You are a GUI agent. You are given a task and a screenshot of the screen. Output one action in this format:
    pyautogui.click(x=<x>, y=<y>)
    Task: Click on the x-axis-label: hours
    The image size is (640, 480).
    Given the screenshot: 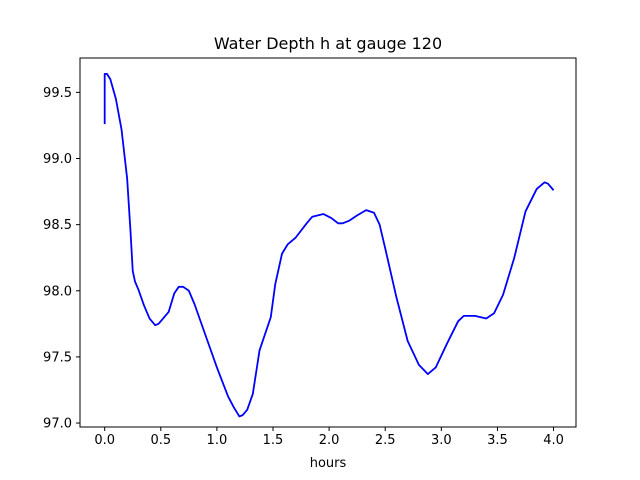 What is the action you would take?
    pyautogui.click(x=328, y=463)
    